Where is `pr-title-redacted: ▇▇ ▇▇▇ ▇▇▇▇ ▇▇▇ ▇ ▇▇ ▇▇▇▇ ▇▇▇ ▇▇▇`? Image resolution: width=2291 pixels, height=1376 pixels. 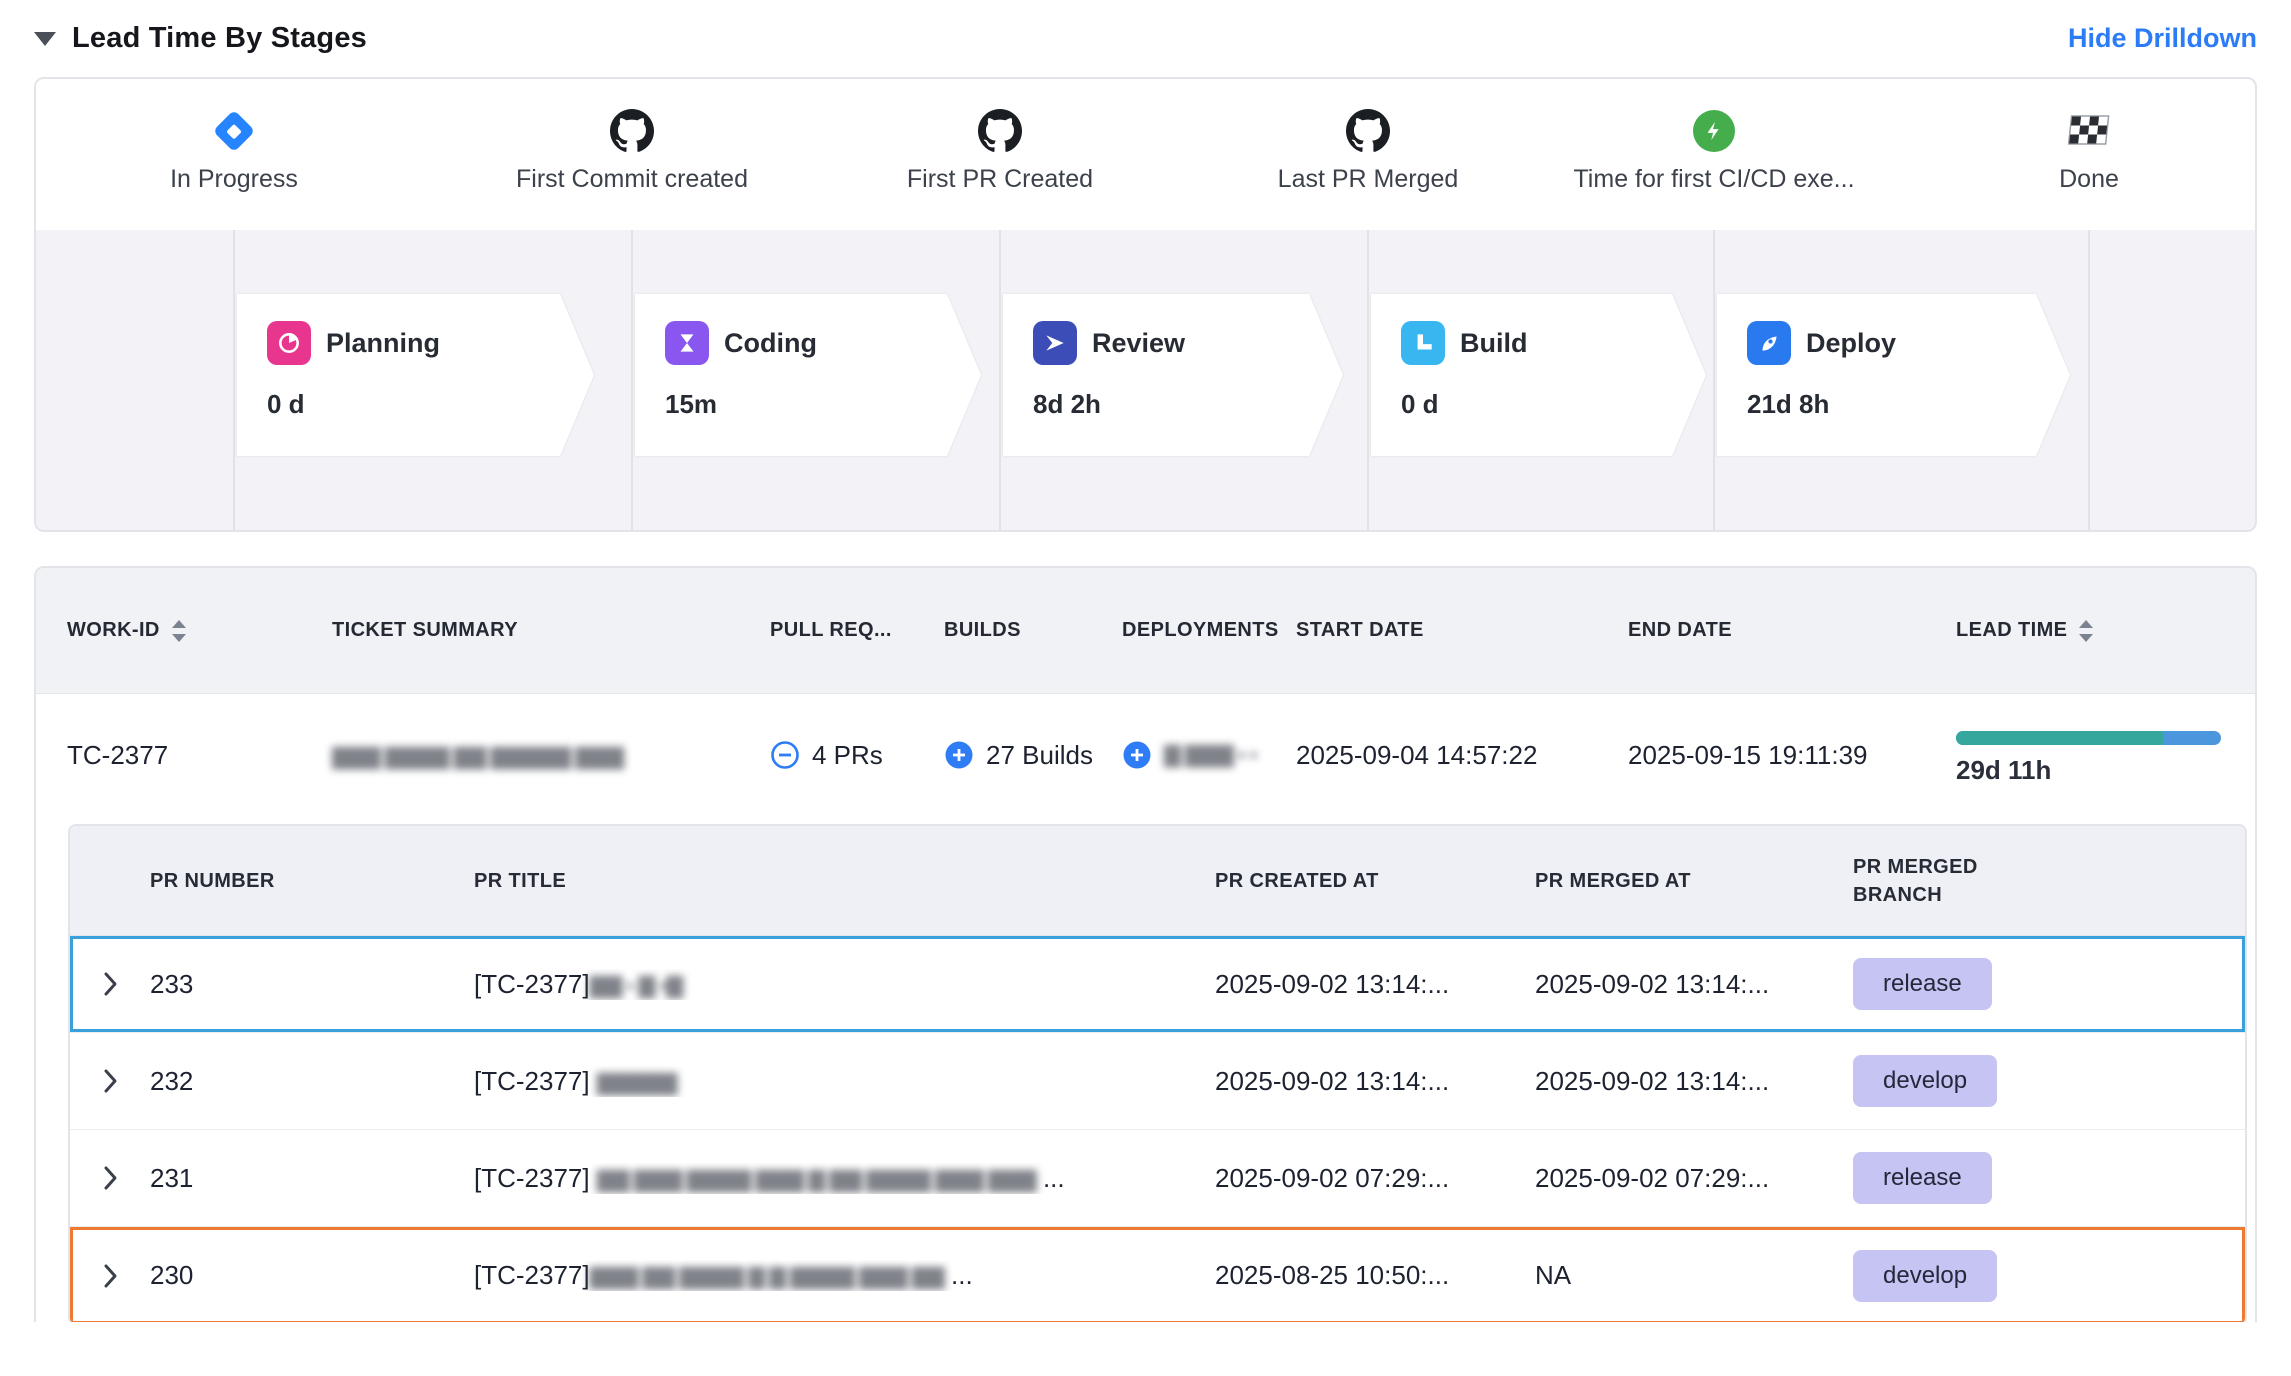
pr-title-redacted: ▇▇ ▇▇▇ ▇▇▇▇ ▇▇▇ ▇ ▇▇ ▇▇▇▇ ▇▇▇ ▇▇▇ is located at coordinates (816, 1179).